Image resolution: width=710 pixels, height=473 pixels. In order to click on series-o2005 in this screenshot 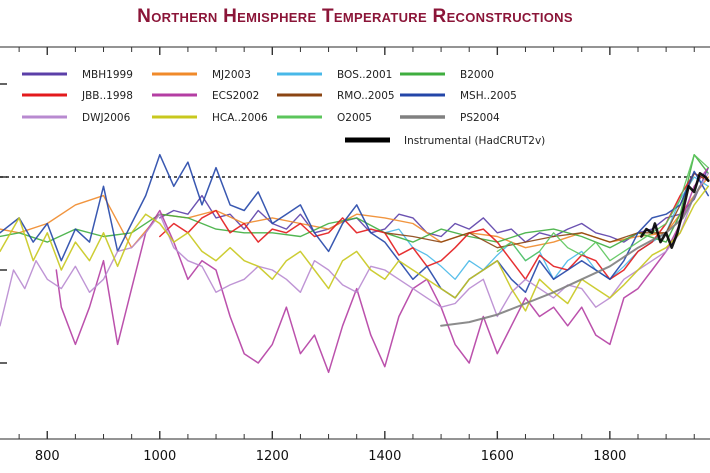, I will do `click(602, 208)`.